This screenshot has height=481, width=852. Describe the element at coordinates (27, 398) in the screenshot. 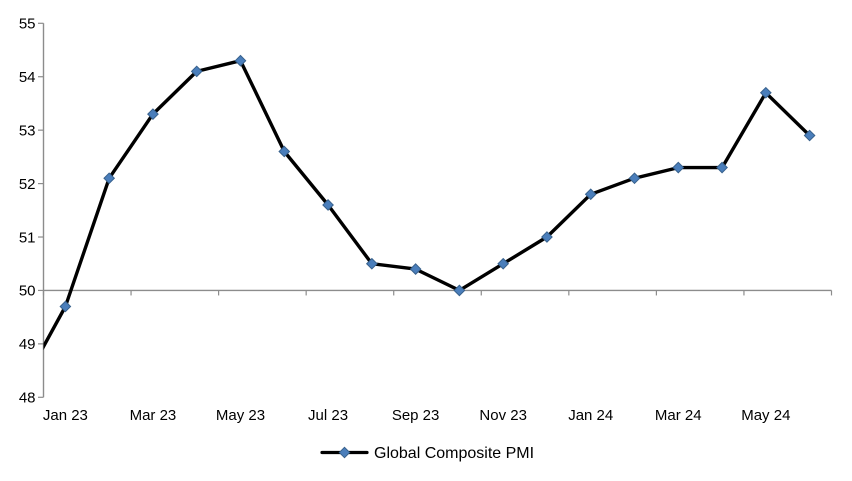

I see `y-tick-label: 48` at that location.